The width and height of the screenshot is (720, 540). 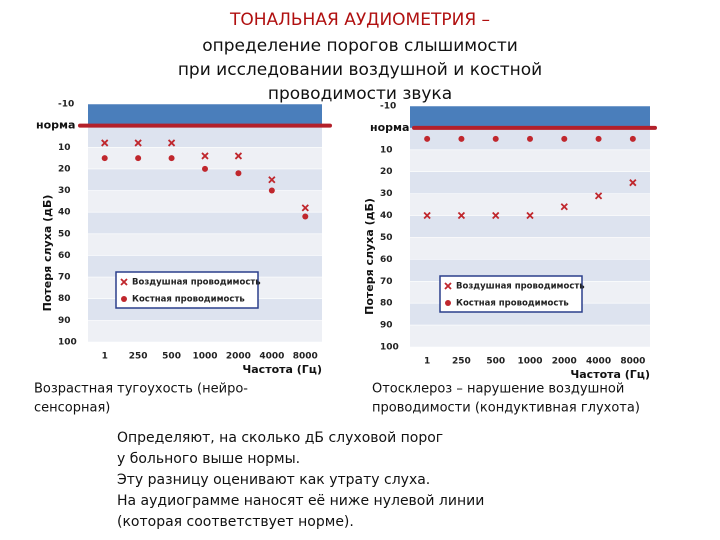 What do you see at coordinates (64, 169) in the screenshot?
I see `y-tick-label: 20` at bounding box center [64, 169].